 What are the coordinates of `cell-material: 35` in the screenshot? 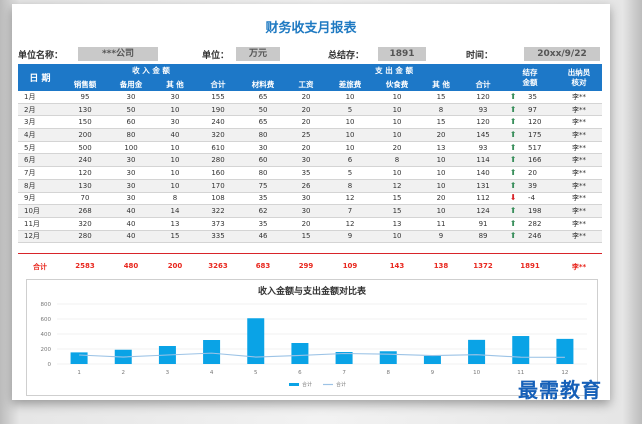 It's located at (263, 224).